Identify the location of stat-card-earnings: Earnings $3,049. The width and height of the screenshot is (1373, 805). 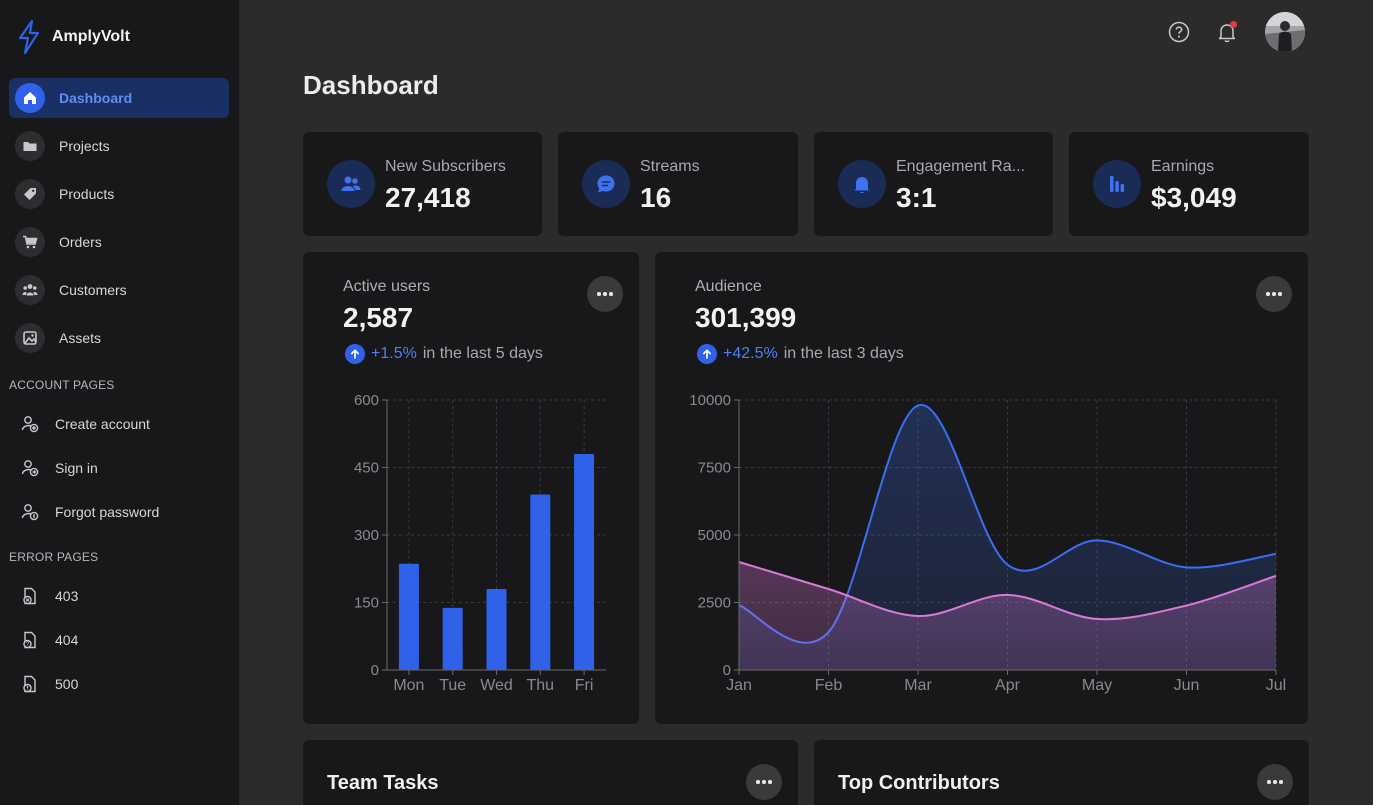
(1189, 184).